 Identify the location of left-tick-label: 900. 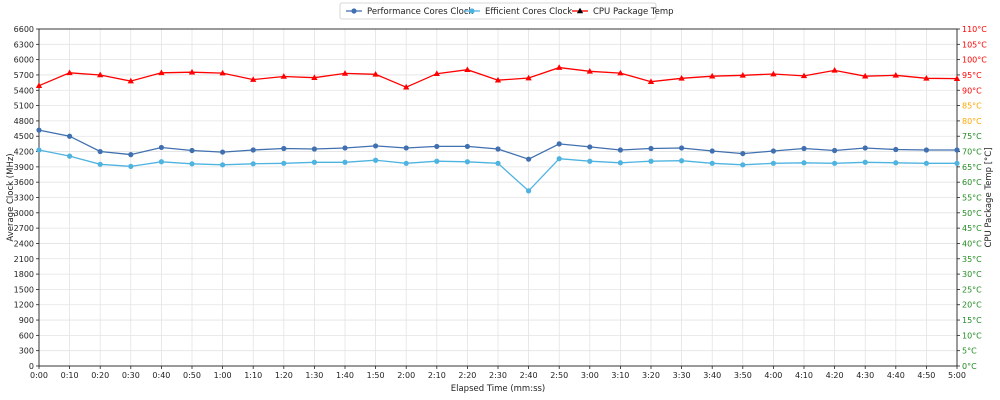
(26, 320).